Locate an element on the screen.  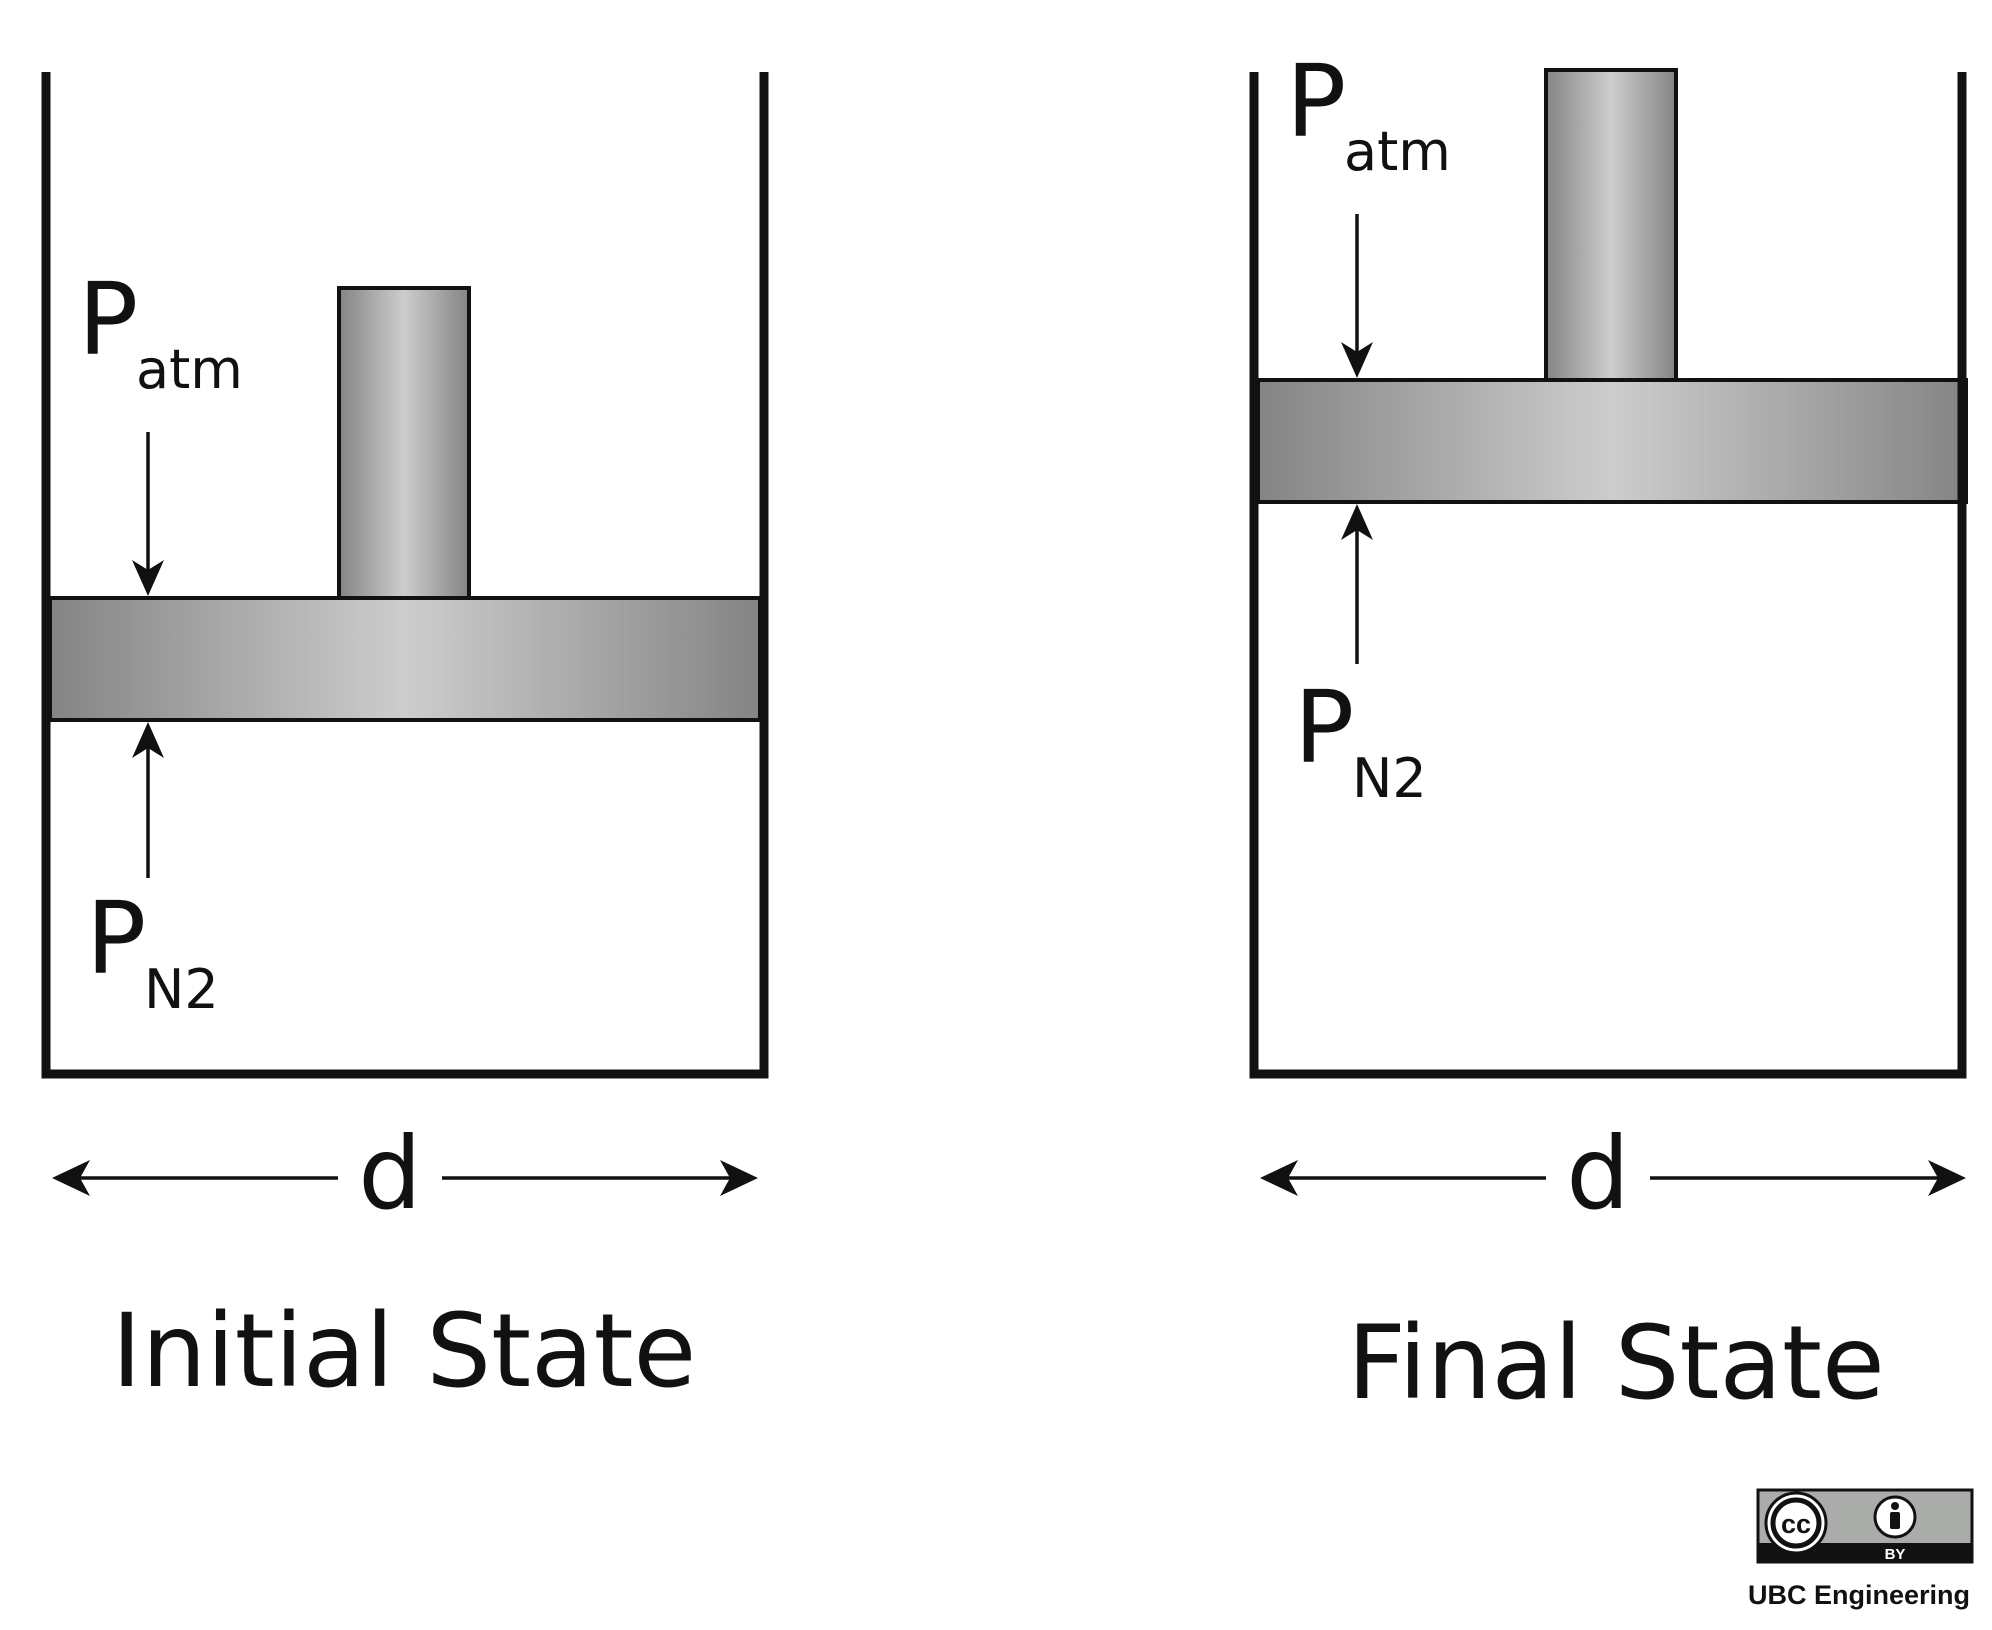
final-patm-symbol: P is located at coordinates (1316, 101).